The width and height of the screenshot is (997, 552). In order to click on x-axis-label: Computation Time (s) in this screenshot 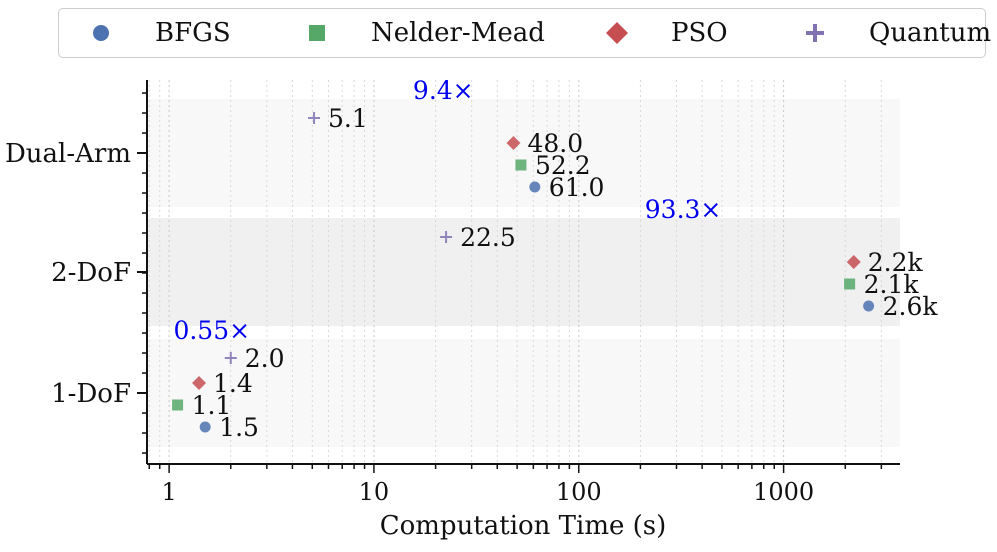, I will do `click(523, 526)`.